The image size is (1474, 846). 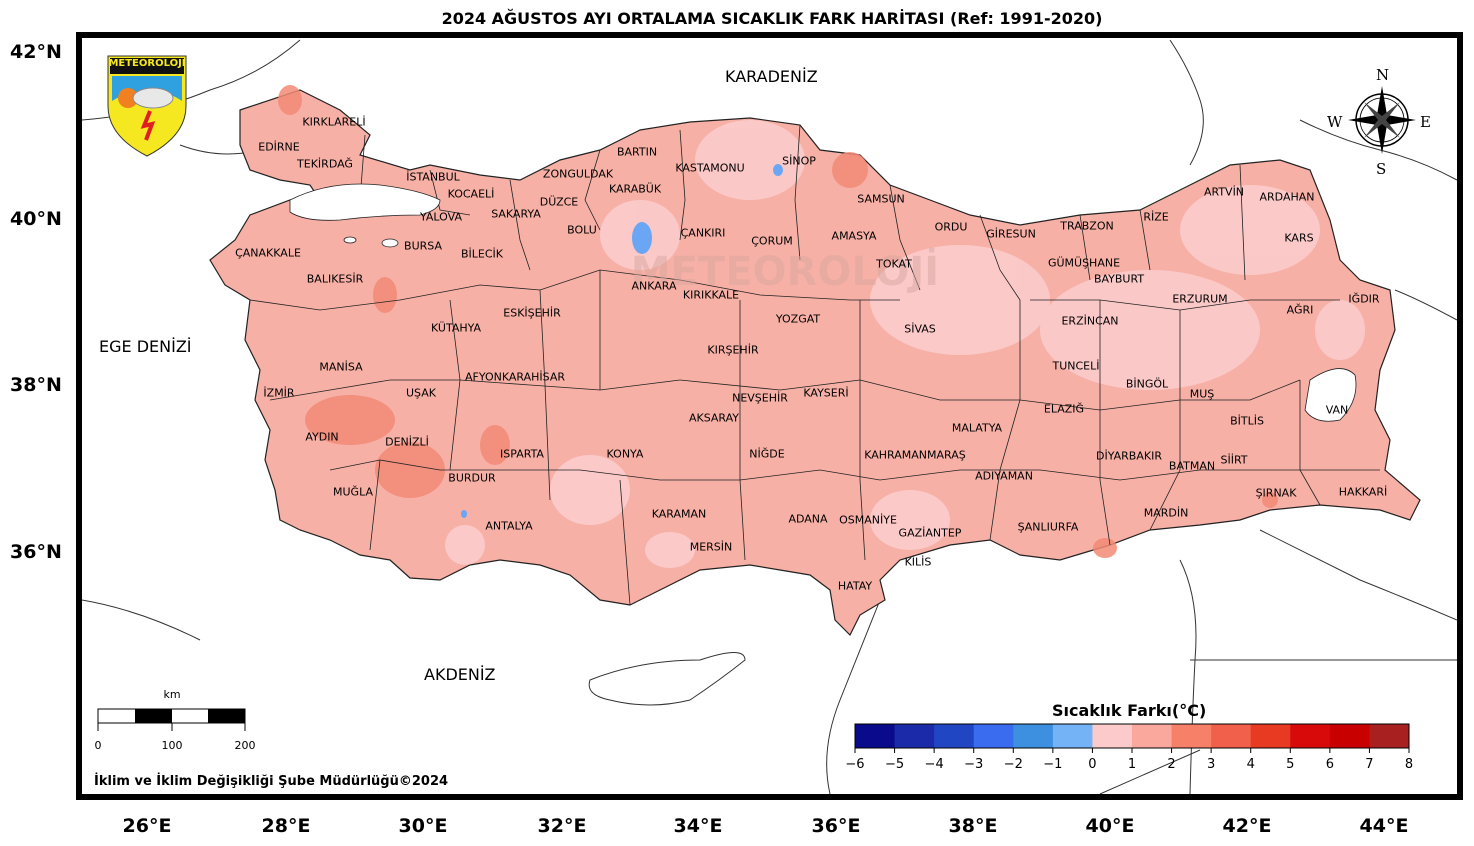 What do you see at coordinates (1409, 764) in the screenshot?
I see `legend-tick-label: 8` at bounding box center [1409, 764].